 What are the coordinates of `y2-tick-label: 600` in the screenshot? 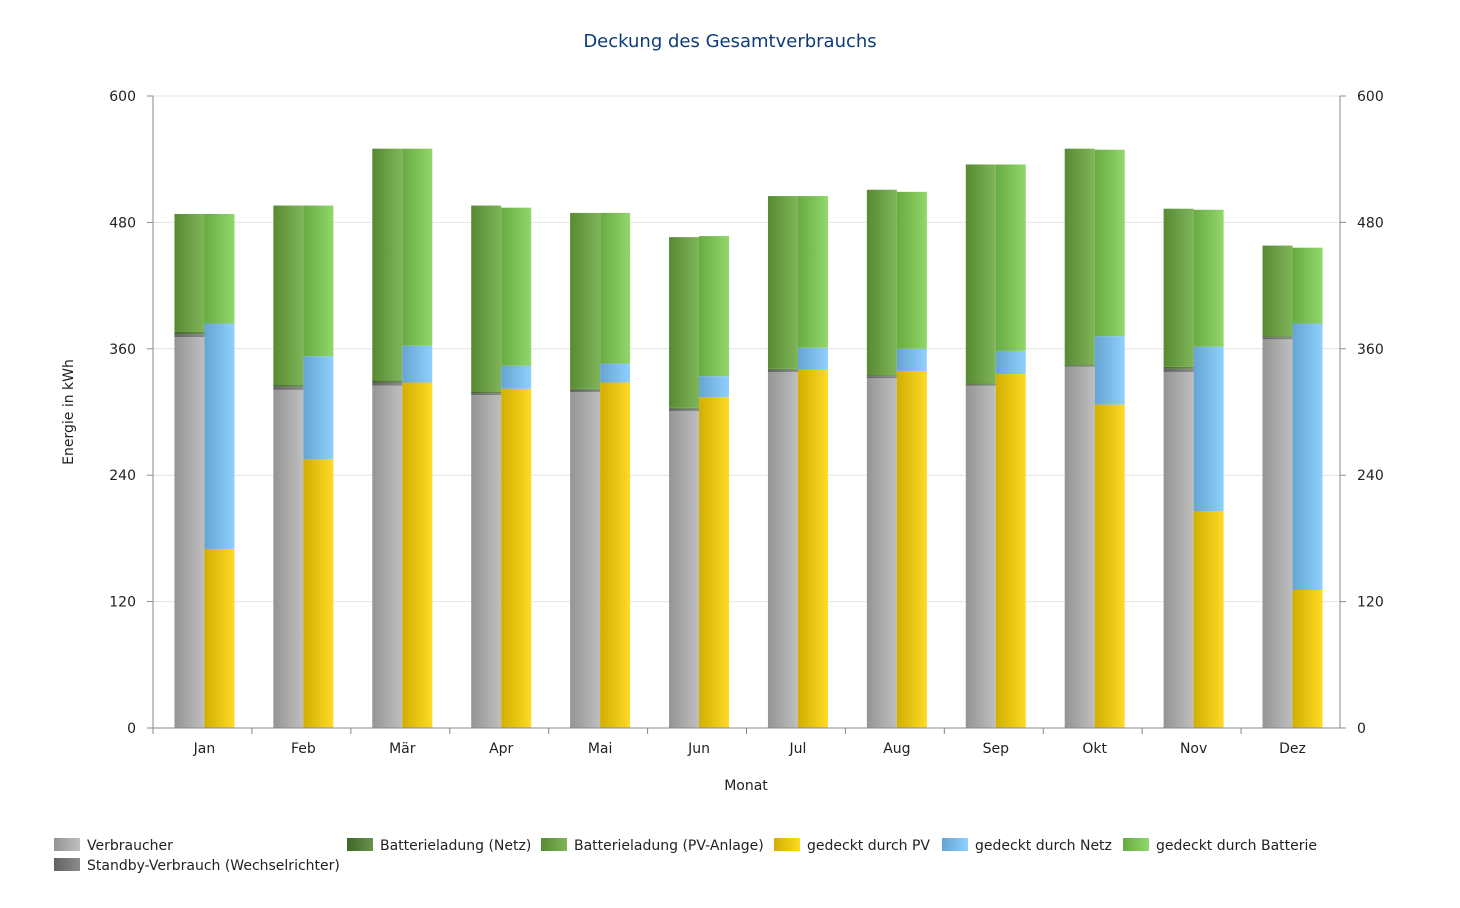 It's located at (1370, 97).